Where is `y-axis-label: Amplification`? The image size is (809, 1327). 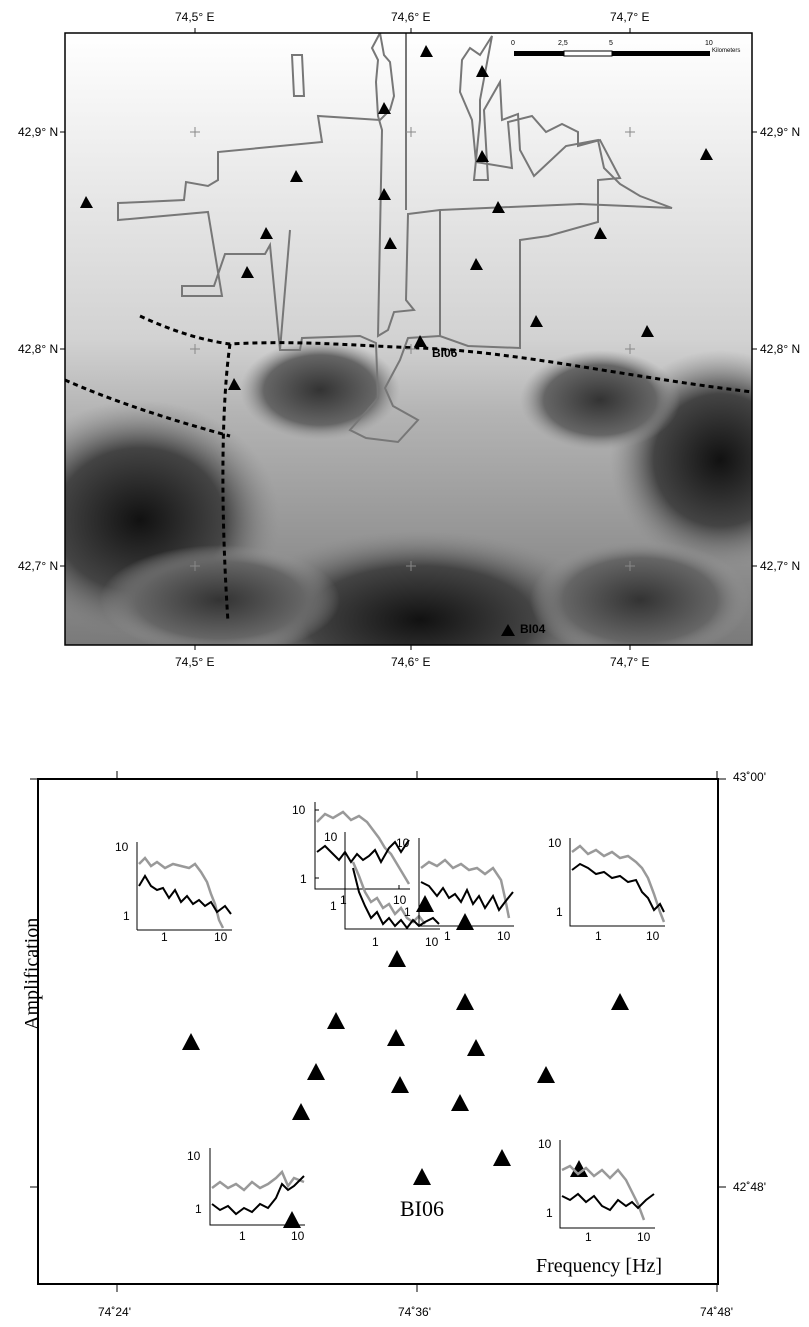
y-axis-label: Amplification is located at coordinates (32, 973).